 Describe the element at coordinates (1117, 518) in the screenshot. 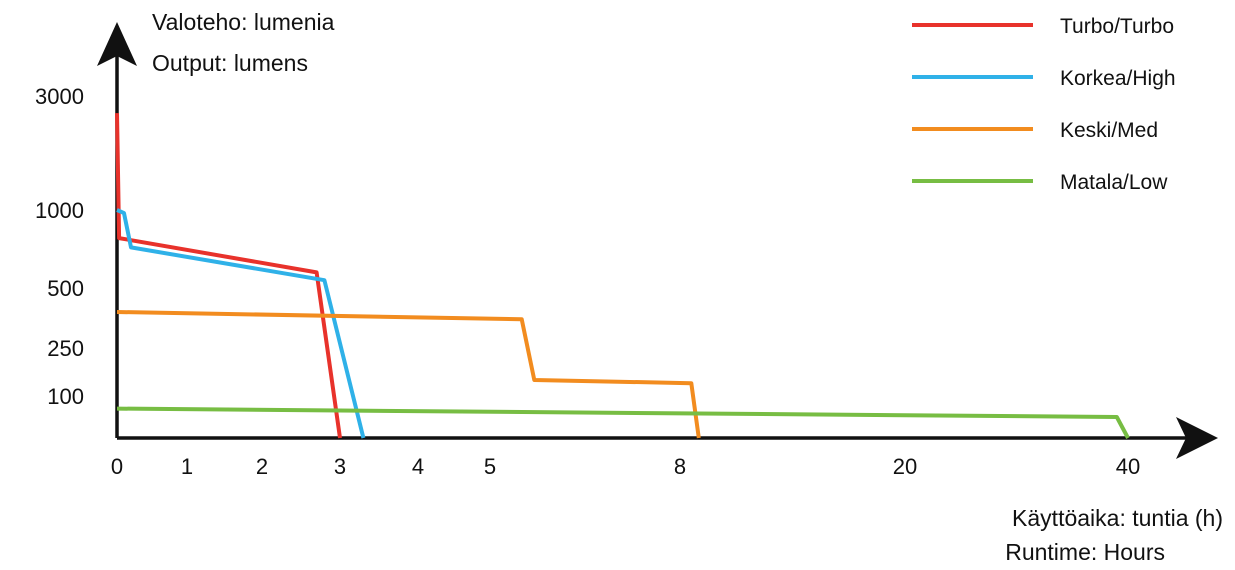

I see `x-axis-label-line-1: Käyttöaika: tuntia (h)` at that location.